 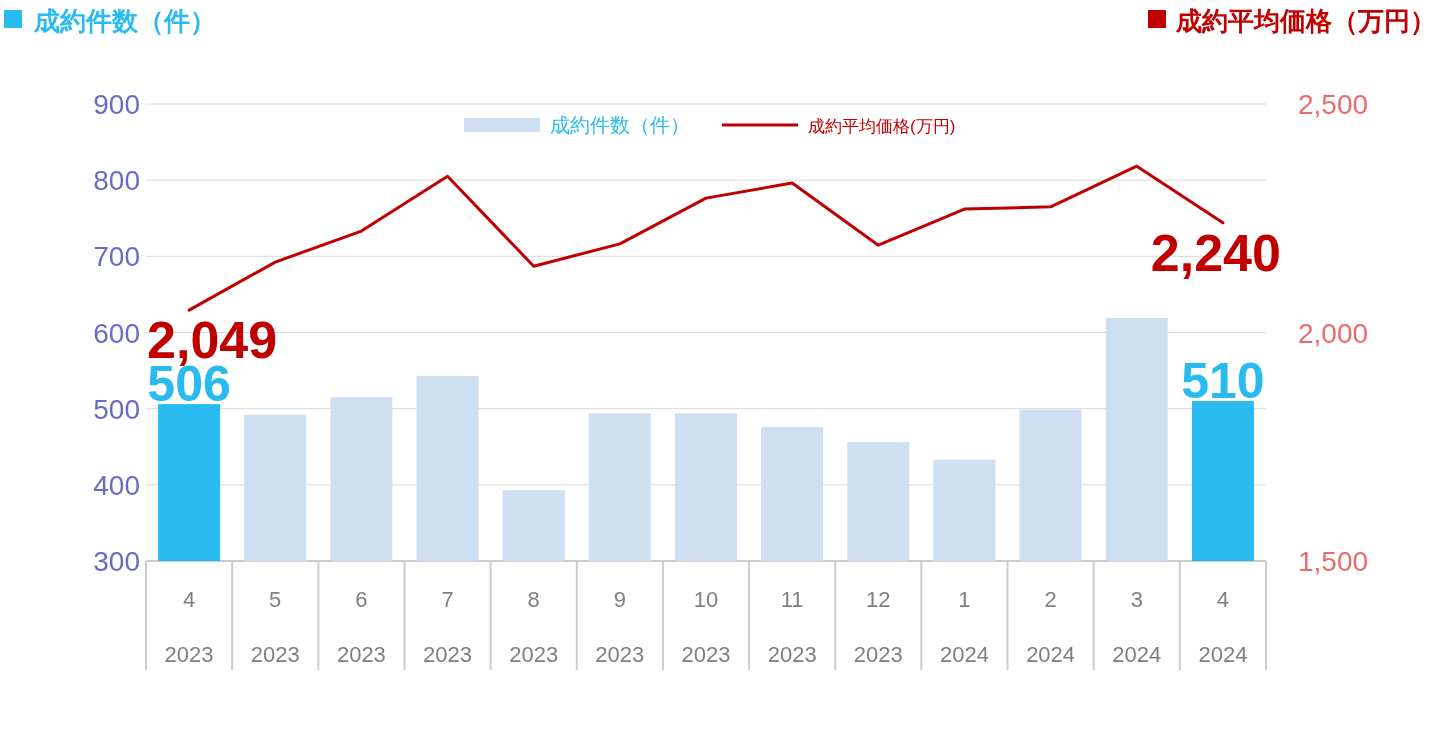 I want to click on category-label: 12 2023, so click(x=878, y=627).